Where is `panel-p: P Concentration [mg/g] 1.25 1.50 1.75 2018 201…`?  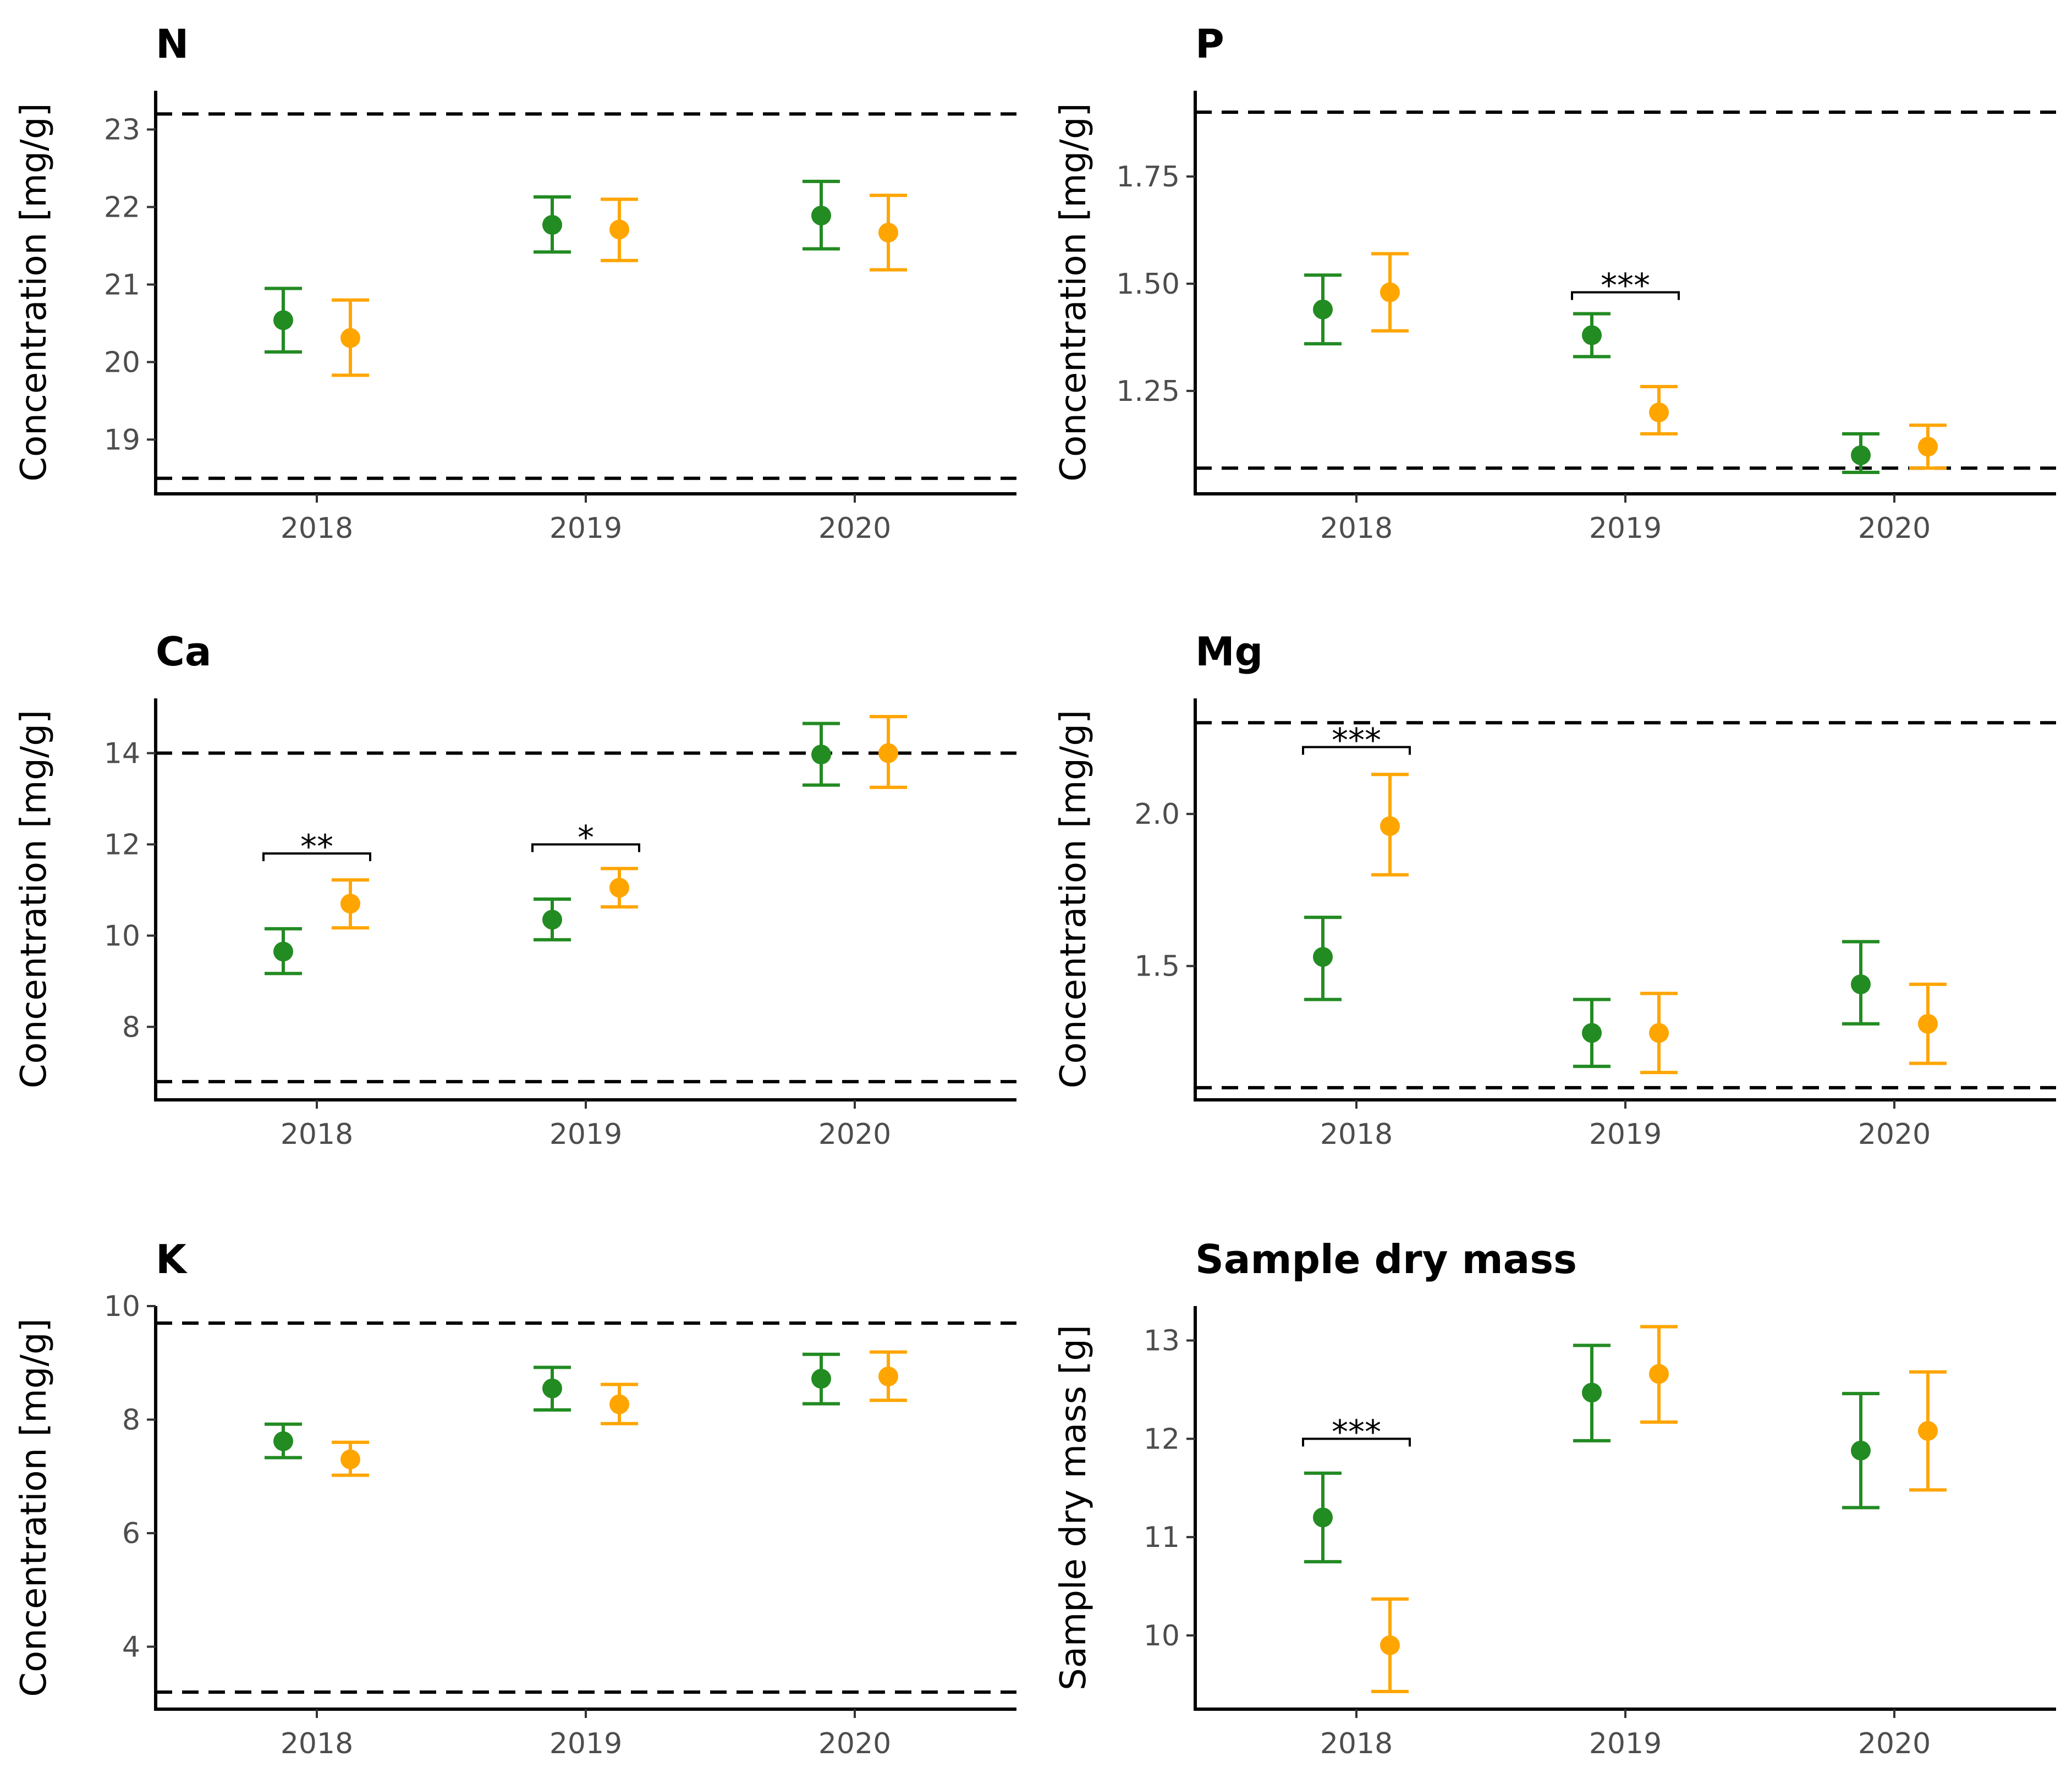
panel-p: P Concentration [mg/g] 1.25 1.50 1.75 2018 201… is located at coordinates (1554, 283).